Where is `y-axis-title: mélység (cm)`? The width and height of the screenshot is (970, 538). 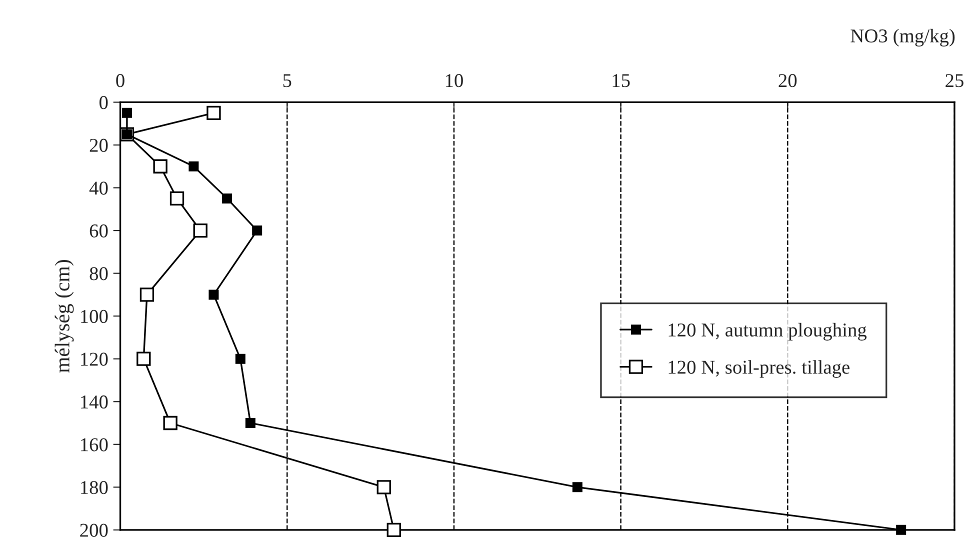 y-axis-title: mélység (cm) is located at coordinates (64, 316).